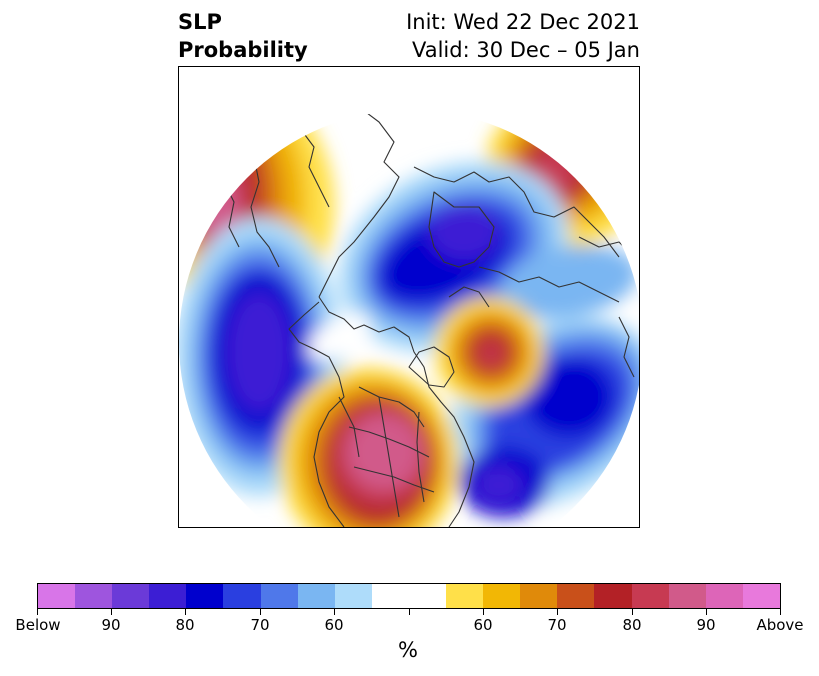 The height and width of the screenshot is (676, 819). Describe the element at coordinates (780, 625) in the screenshot. I see `colorbar-label-above: Above` at that location.